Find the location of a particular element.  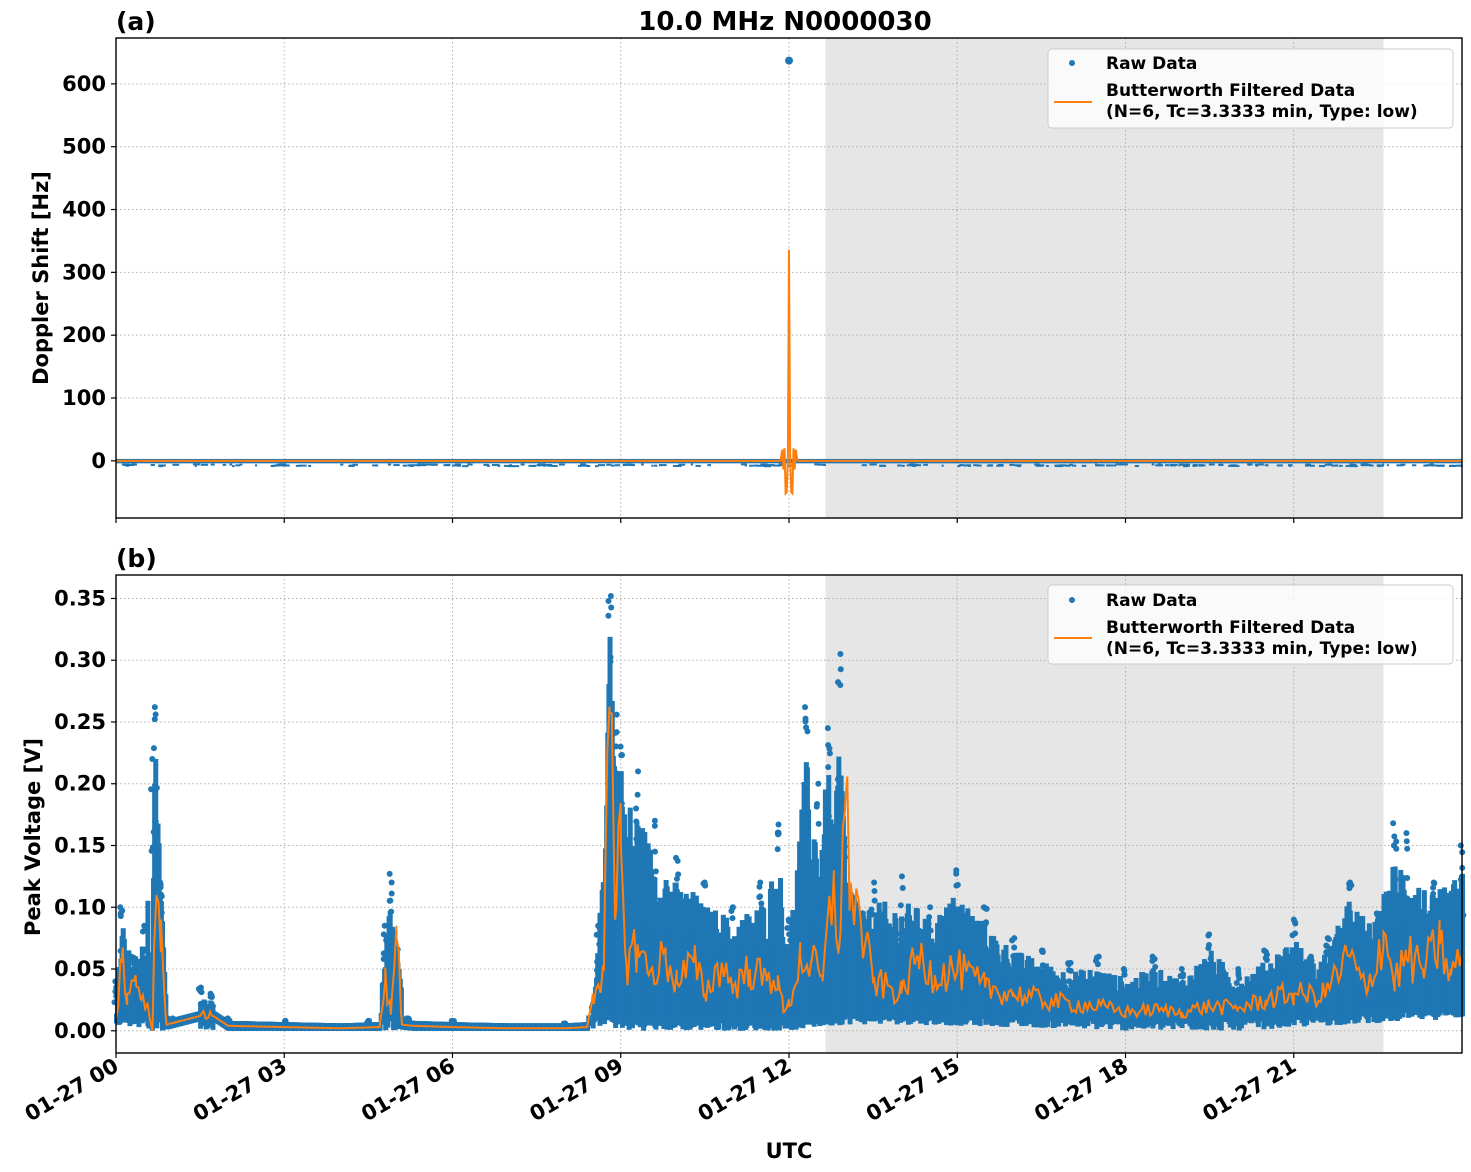

panel-b-ylabel: Peak Voltage [V] is located at coordinates (33, 837).